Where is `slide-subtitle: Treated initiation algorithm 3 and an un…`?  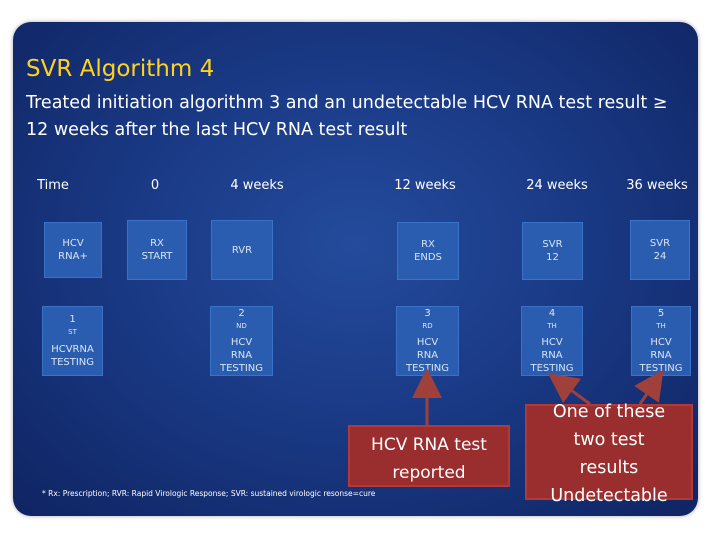 slide-subtitle: Treated initiation algorithm 3 and an un… is located at coordinates (347, 116).